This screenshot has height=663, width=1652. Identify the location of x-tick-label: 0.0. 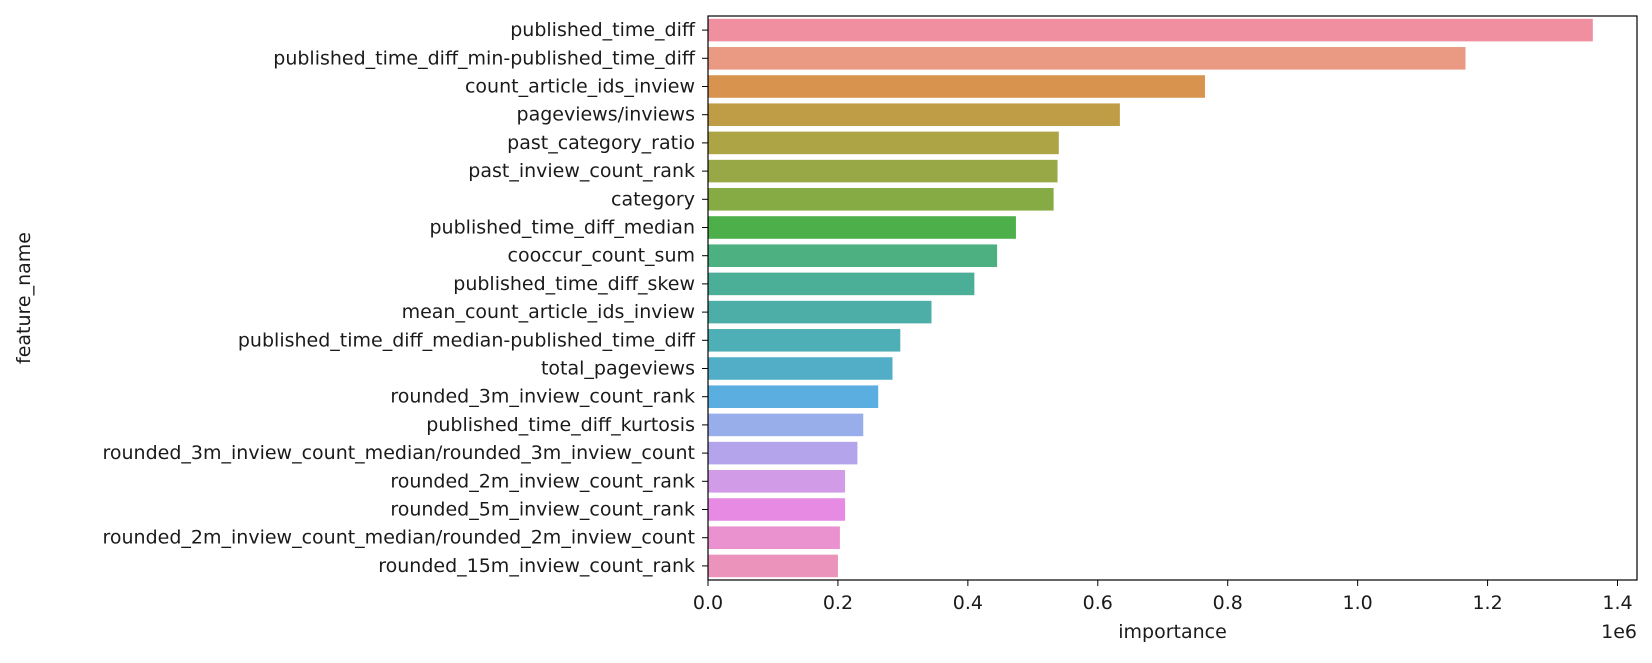
(708, 603).